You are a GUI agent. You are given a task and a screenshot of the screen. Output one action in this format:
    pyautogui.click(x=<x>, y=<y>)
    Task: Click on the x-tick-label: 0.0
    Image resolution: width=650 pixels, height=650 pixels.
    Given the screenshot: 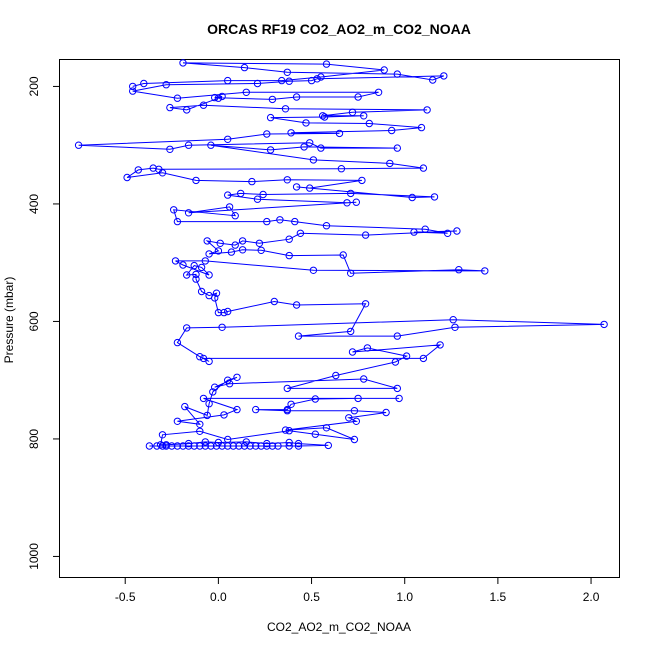 What is the action you would take?
    pyautogui.click(x=218, y=597)
    